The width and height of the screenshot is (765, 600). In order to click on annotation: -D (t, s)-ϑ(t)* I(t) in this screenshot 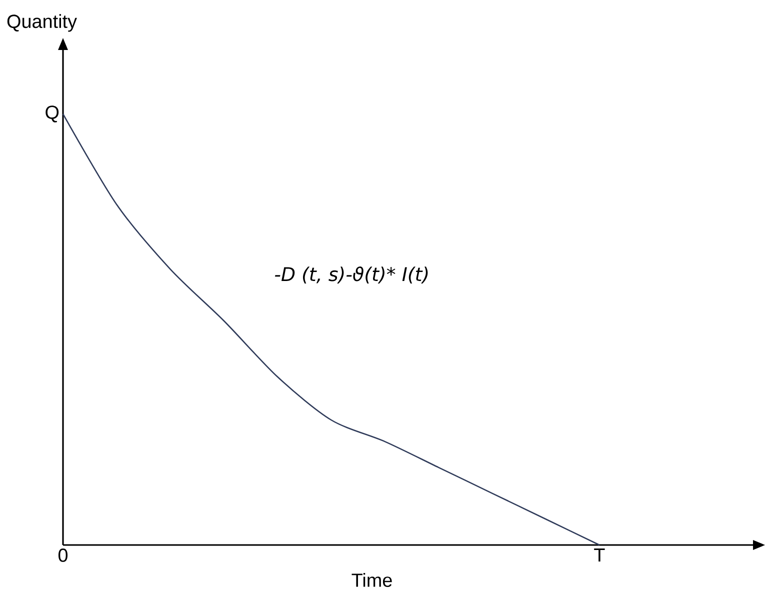, I will do `click(351, 275)`.